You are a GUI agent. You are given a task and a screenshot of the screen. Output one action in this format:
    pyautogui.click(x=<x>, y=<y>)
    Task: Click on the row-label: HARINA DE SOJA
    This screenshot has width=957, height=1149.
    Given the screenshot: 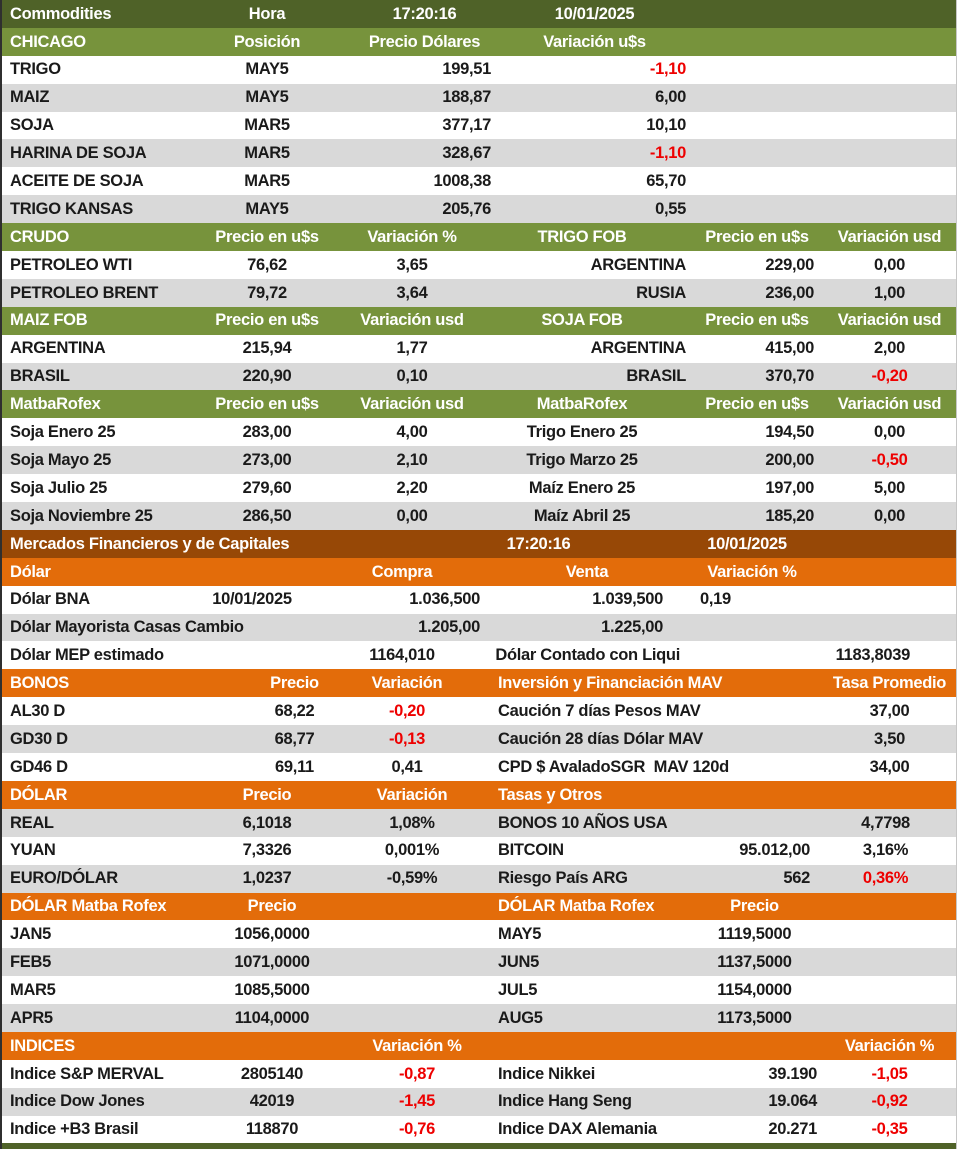 What is the action you would take?
    pyautogui.click(x=78, y=153)
    